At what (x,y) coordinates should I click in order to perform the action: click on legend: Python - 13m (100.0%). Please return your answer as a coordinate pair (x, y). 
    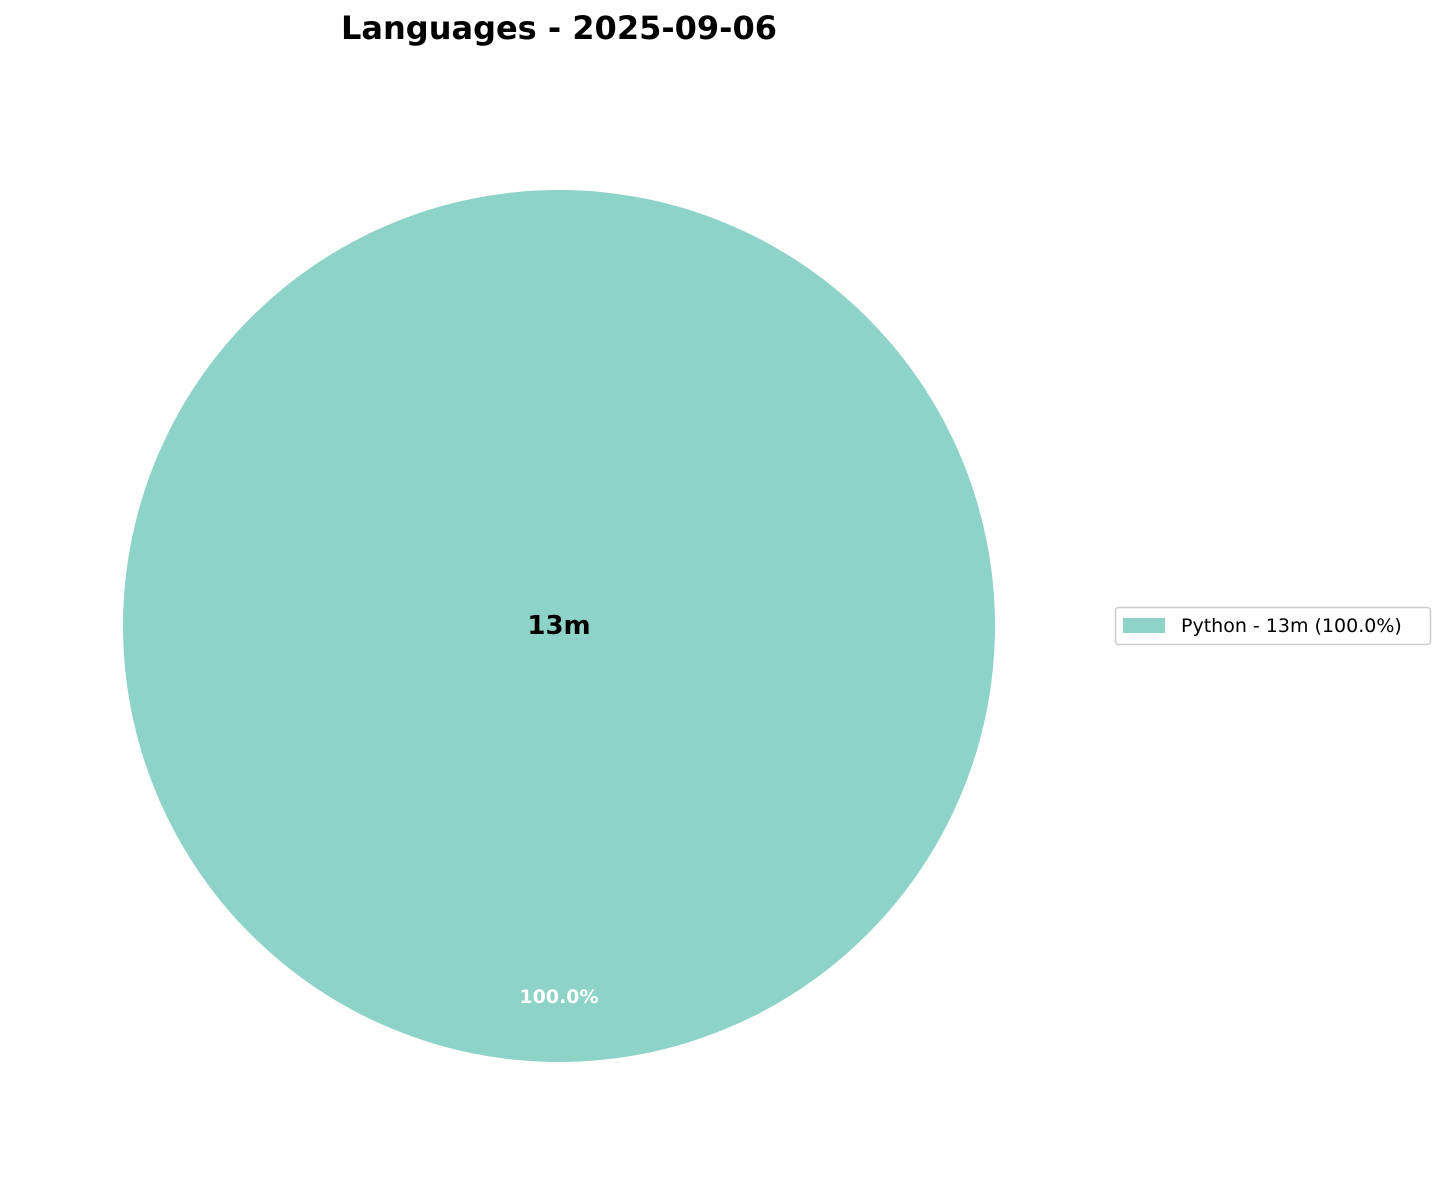
    Looking at the image, I should click on (1273, 626).